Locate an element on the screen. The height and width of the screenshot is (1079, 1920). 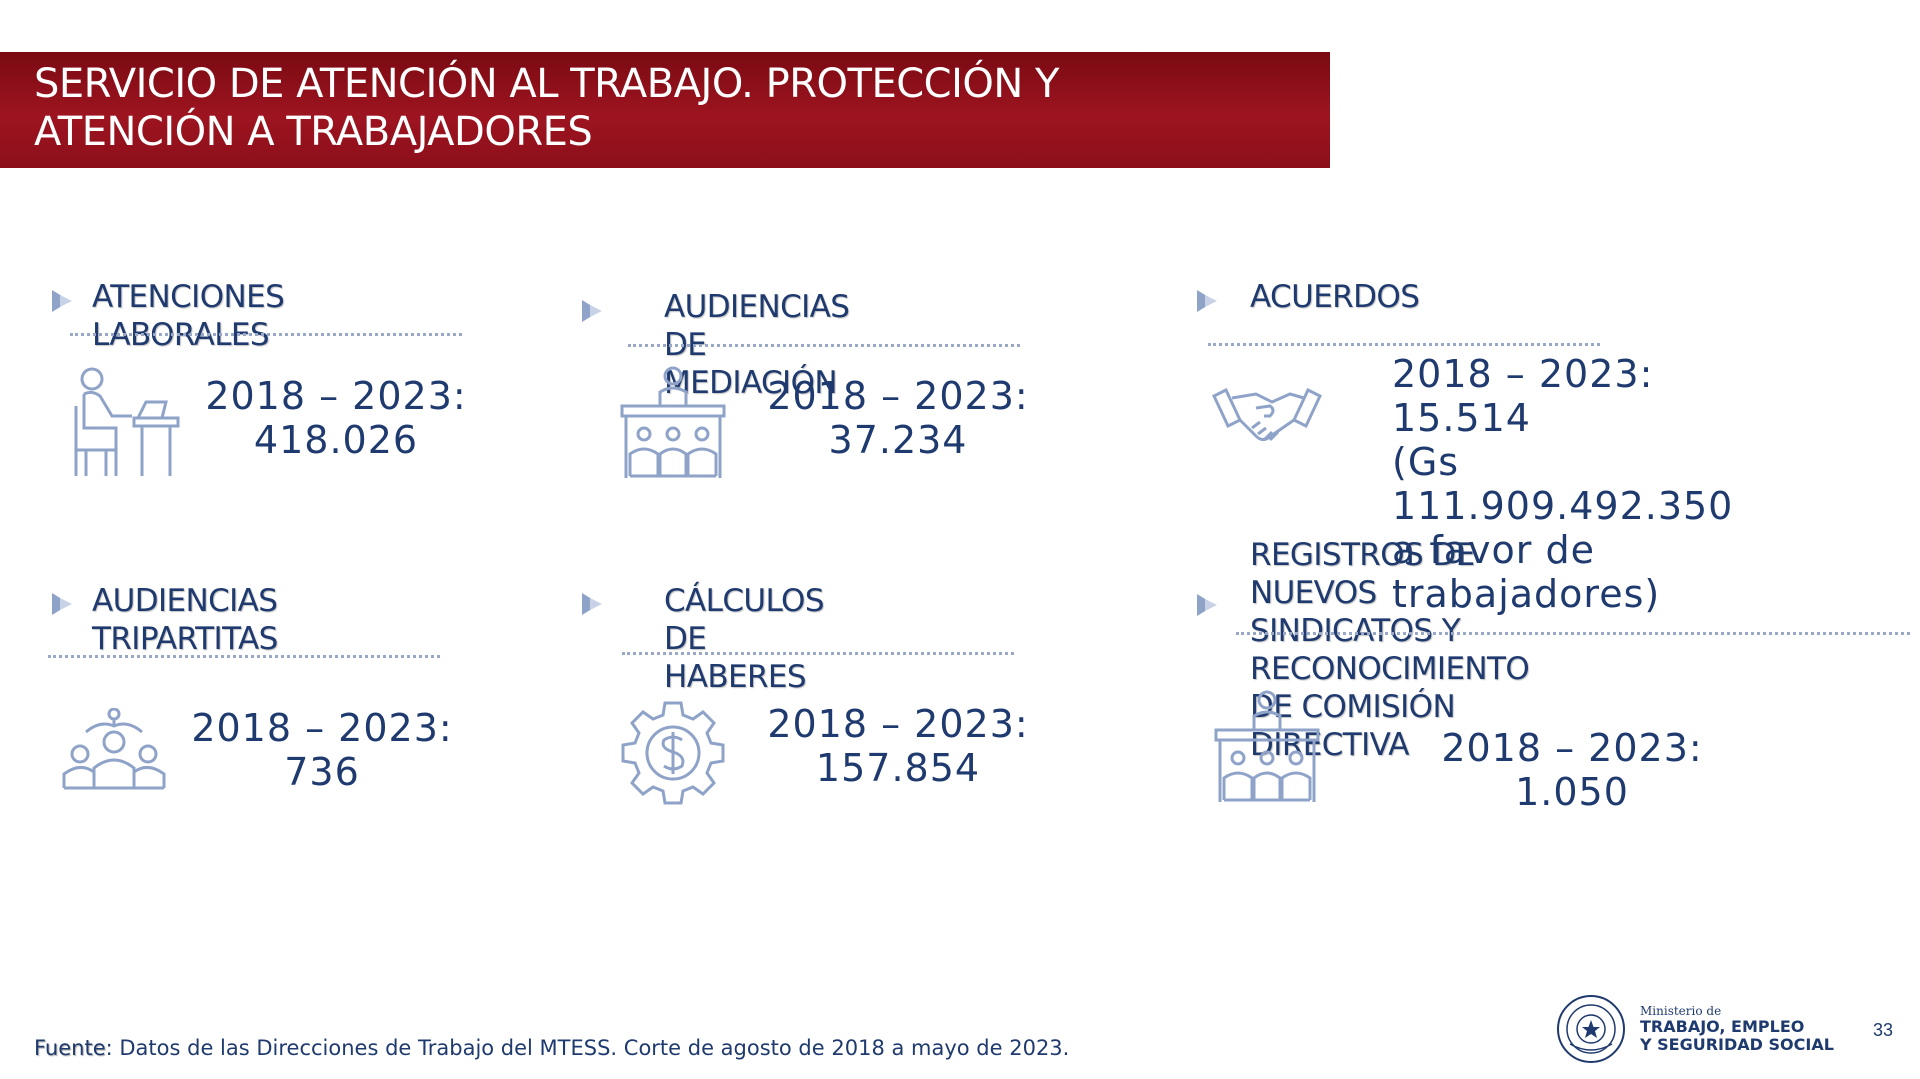
desk-worker-icon is located at coordinates (127, 421).